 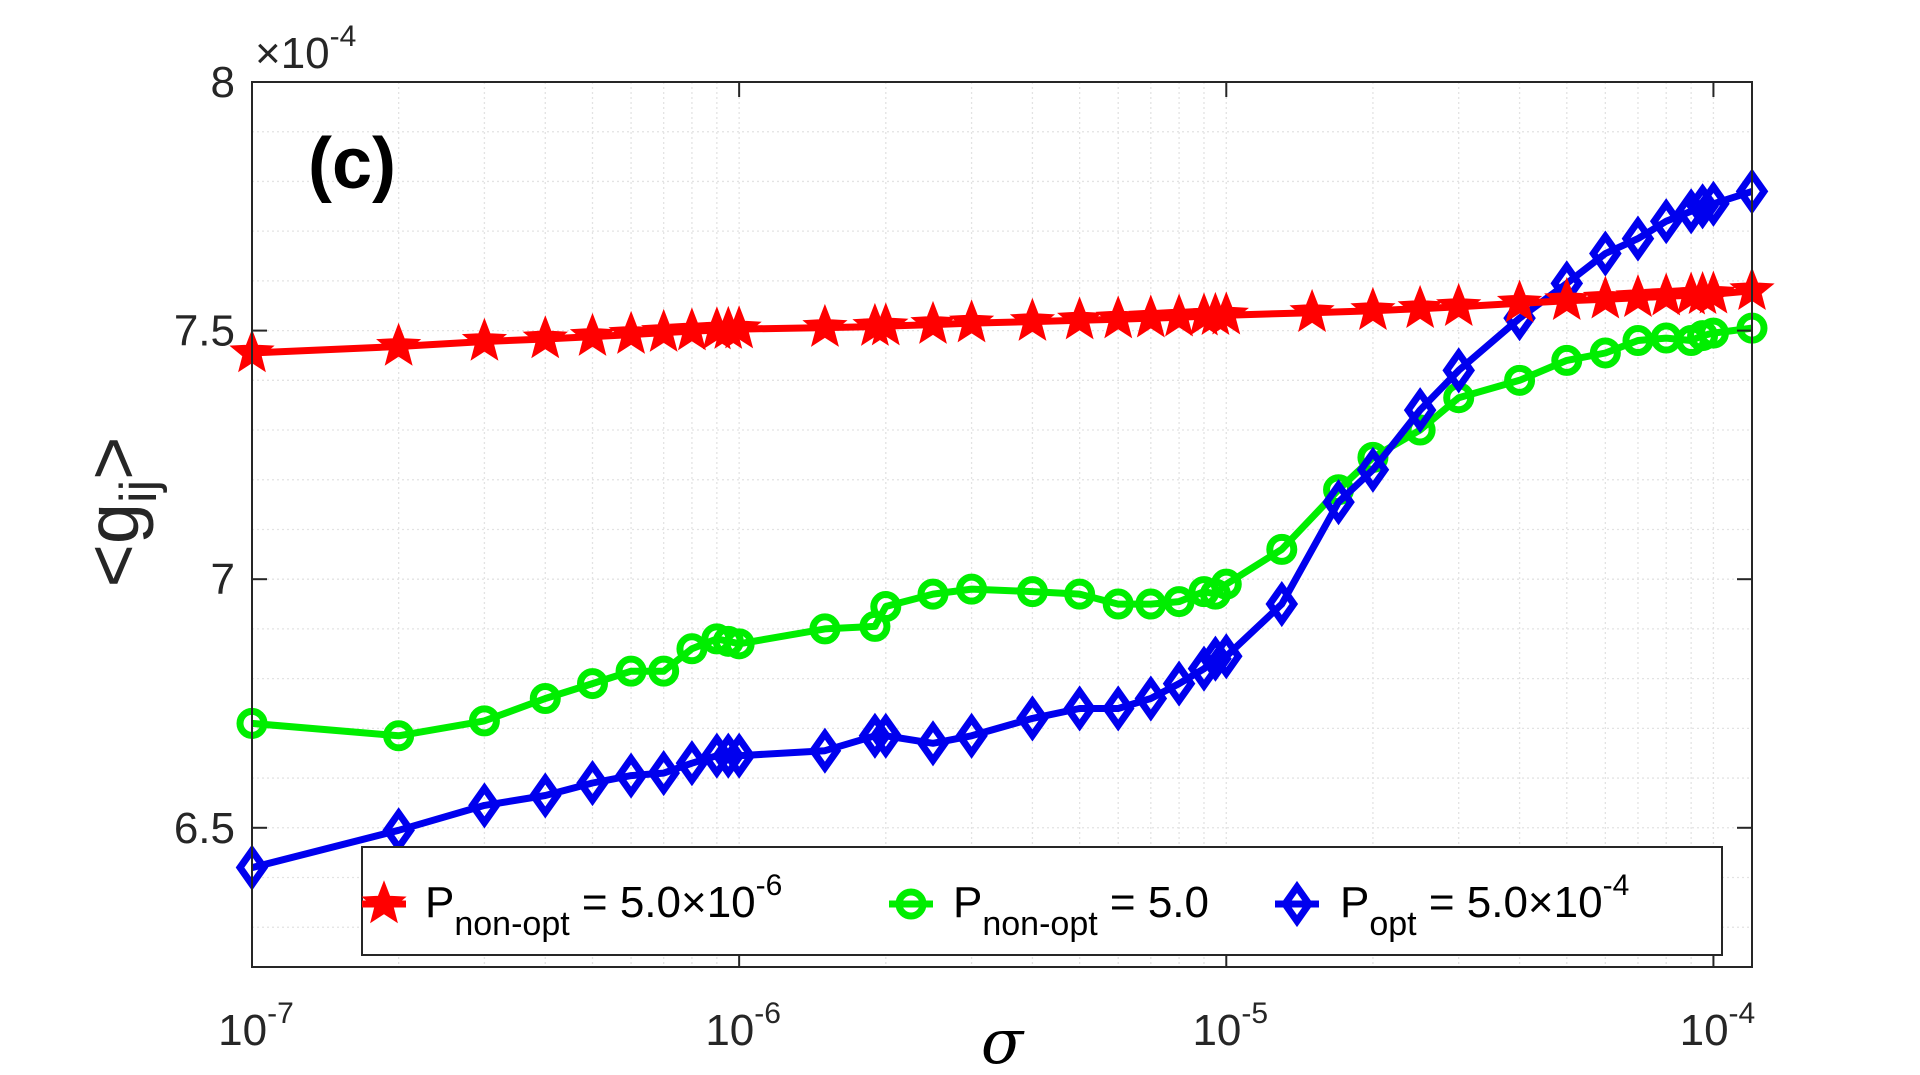 I want to click on y-exponent-label: ×10⁻⁴, so click(x=305, y=49).